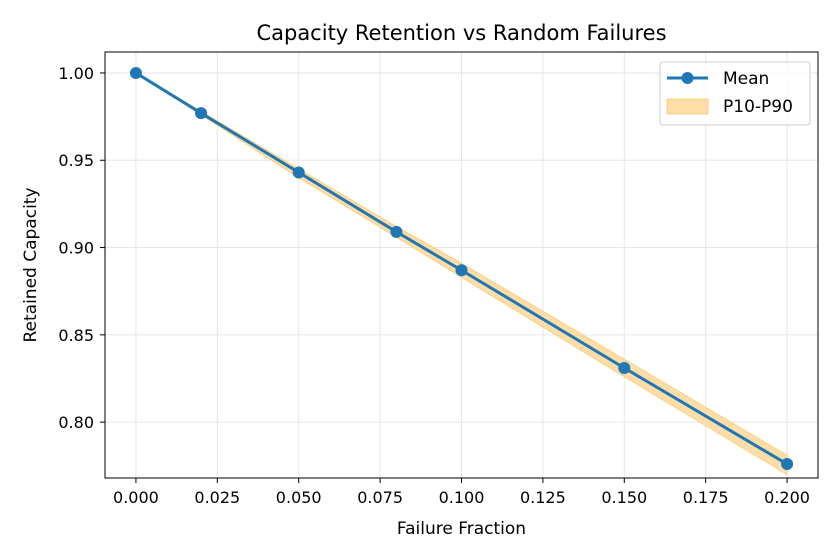 This screenshot has height=560, width=840. I want to click on y-tick-label: 0.95, so click(76, 160).